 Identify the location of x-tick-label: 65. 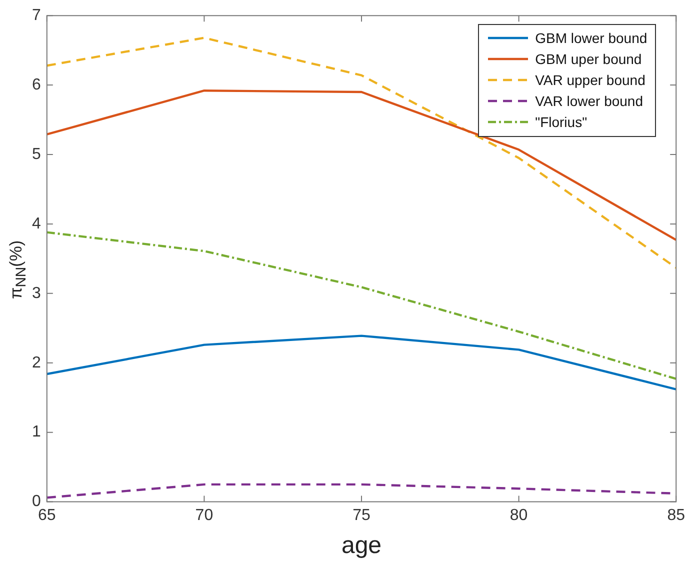
(47, 515).